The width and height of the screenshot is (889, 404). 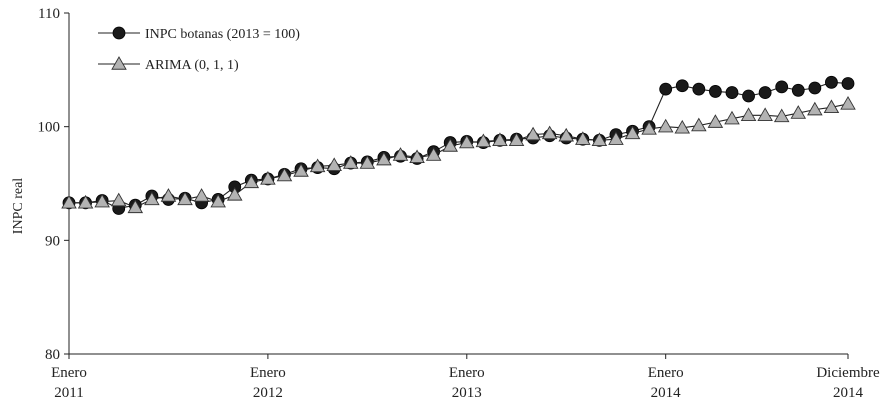 I want to click on y-tick-label: 80, so click(x=52, y=355).